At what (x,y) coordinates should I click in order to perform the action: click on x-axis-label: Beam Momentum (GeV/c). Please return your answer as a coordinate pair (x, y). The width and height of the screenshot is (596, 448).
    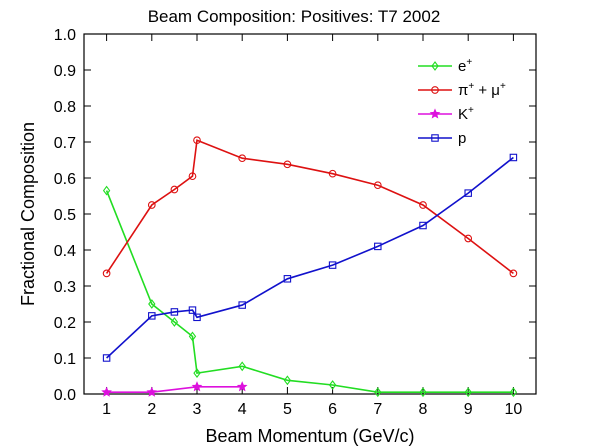
    Looking at the image, I should click on (309, 436).